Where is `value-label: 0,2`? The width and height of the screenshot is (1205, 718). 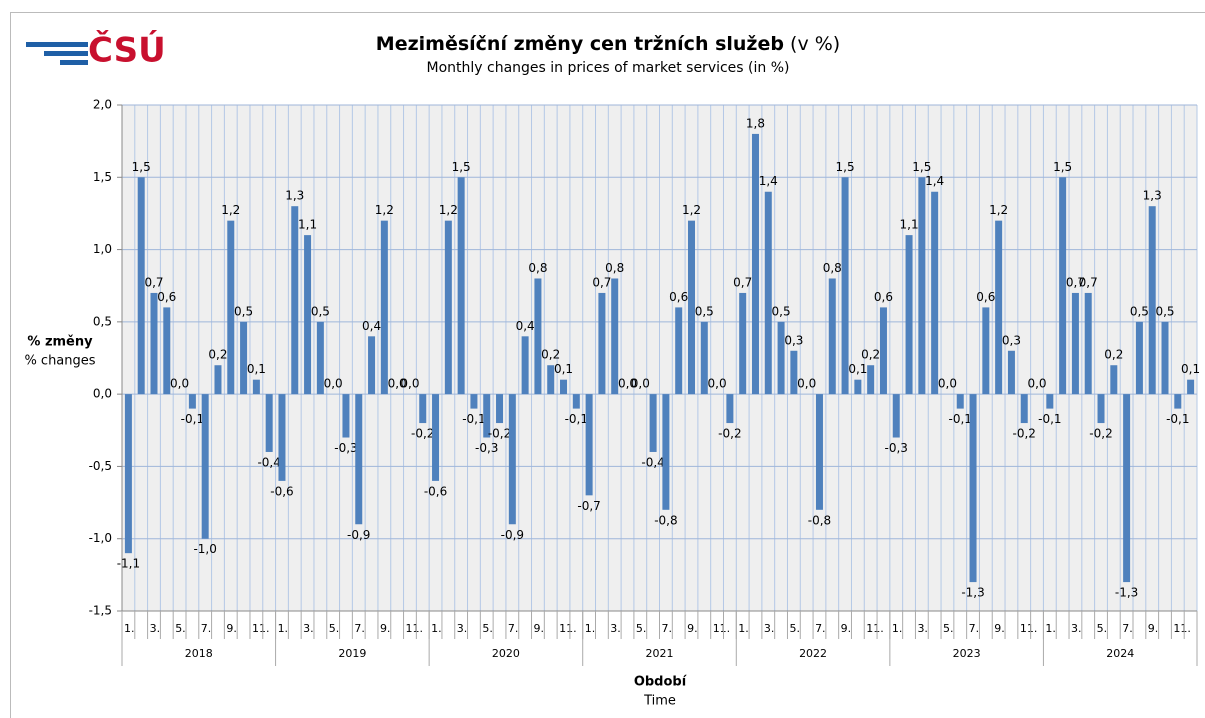
value-label: 0,2 is located at coordinates (550, 355).